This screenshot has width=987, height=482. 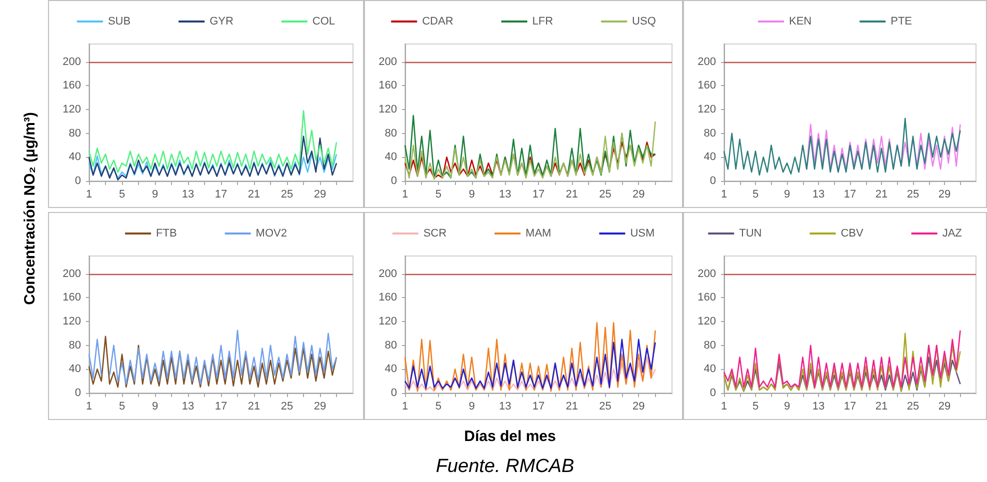 What do you see at coordinates (800, 22) in the screenshot?
I see `legend-label: KEN` at bounding box center [800, 22].